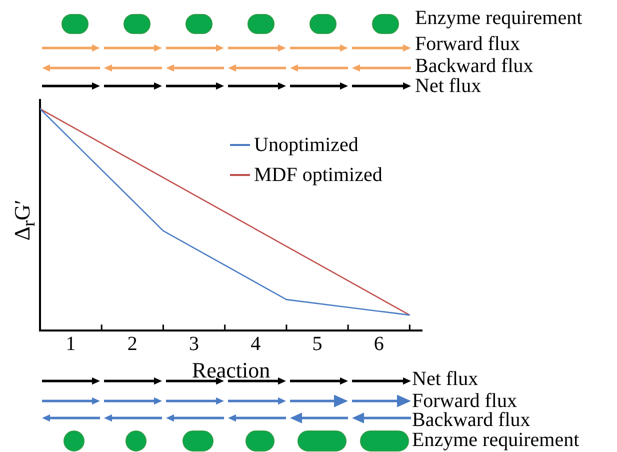  What do you see at coordinates (194, 343) in the screenshot?
I see `x-tick-label: 3` at bounding box center [194, 343].